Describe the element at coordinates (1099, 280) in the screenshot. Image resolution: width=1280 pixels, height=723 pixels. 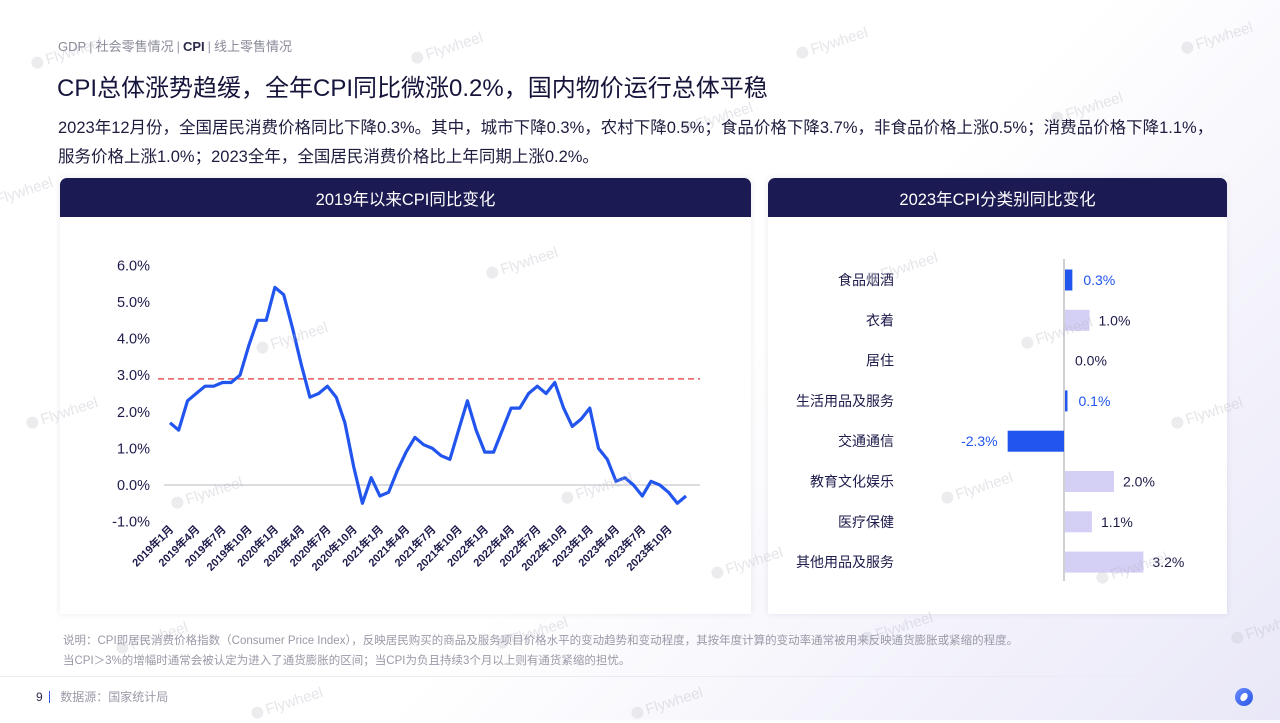
I see `bar-value-label: 0.3%` at that location.